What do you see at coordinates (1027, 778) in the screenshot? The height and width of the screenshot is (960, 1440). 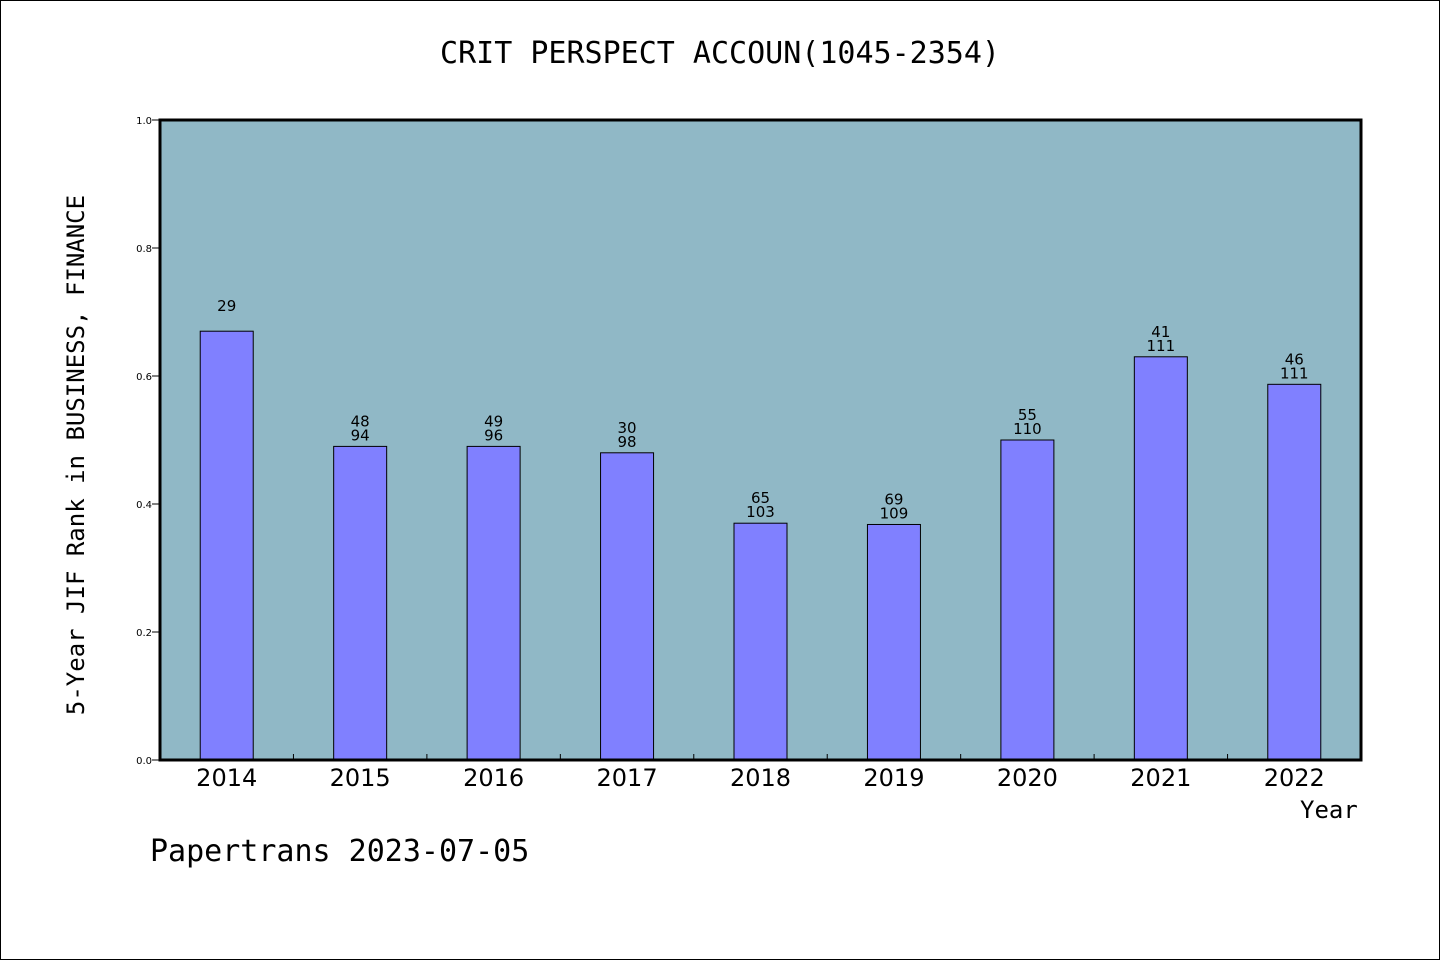 I see `x-tick-label: 2020` at bounding box center [1027, 778].